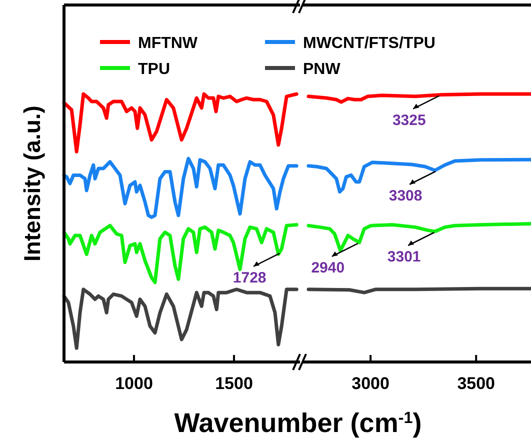 This screenshot has height=445, width=531. Describe the element at coordinates (322, 69) in the screenshot. I see `legend-label: PNW` at that location.